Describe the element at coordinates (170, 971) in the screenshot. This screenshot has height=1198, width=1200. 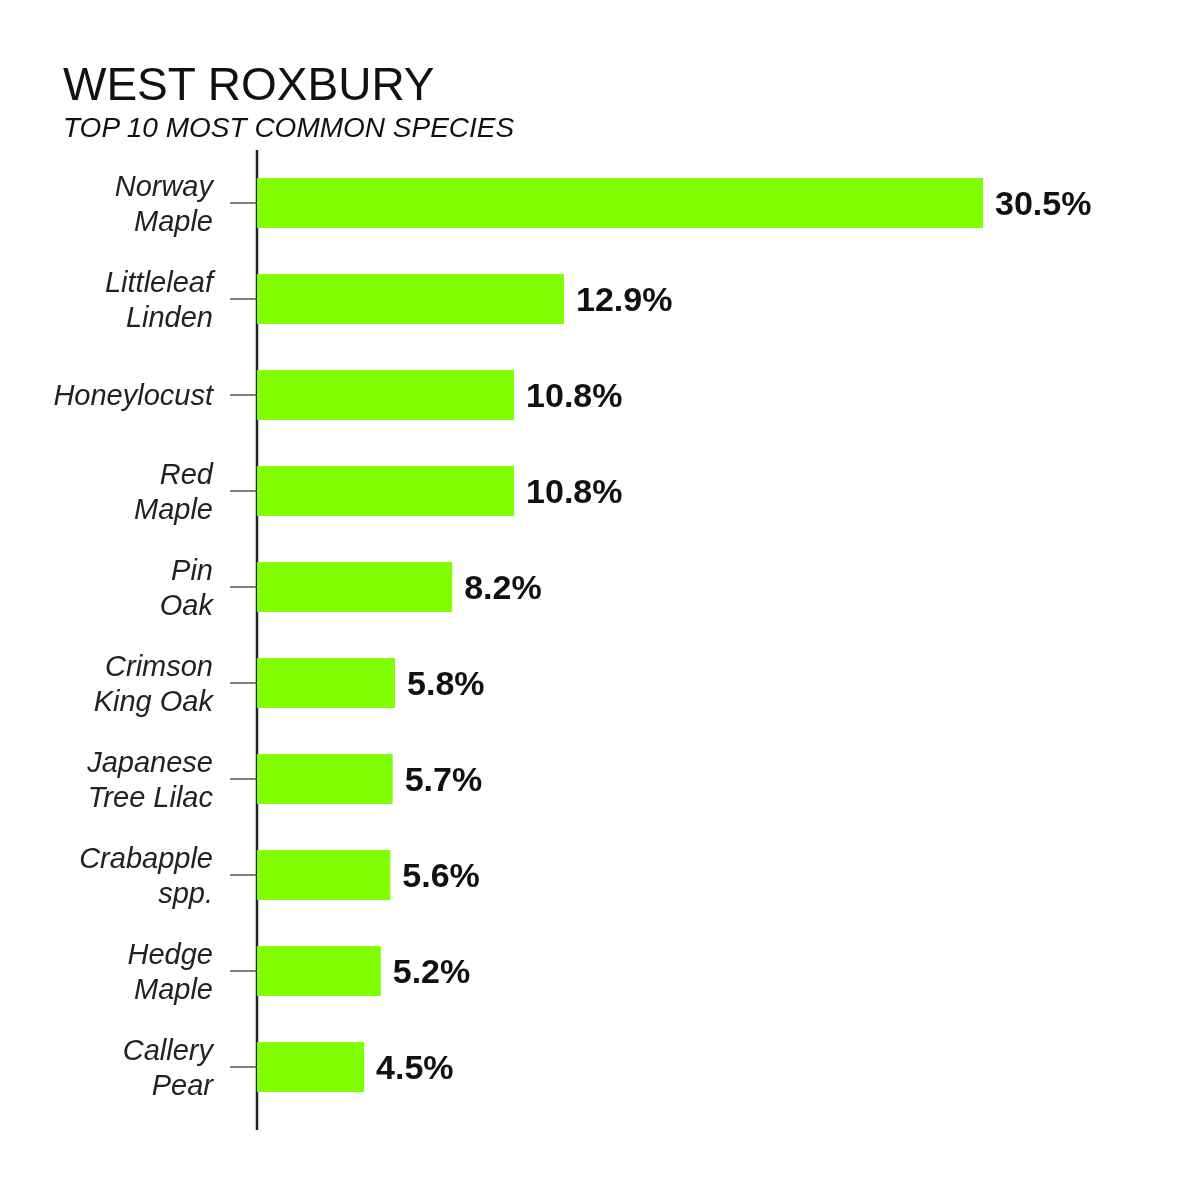
I see `y-tick-label: Hedge Maple` at that location.